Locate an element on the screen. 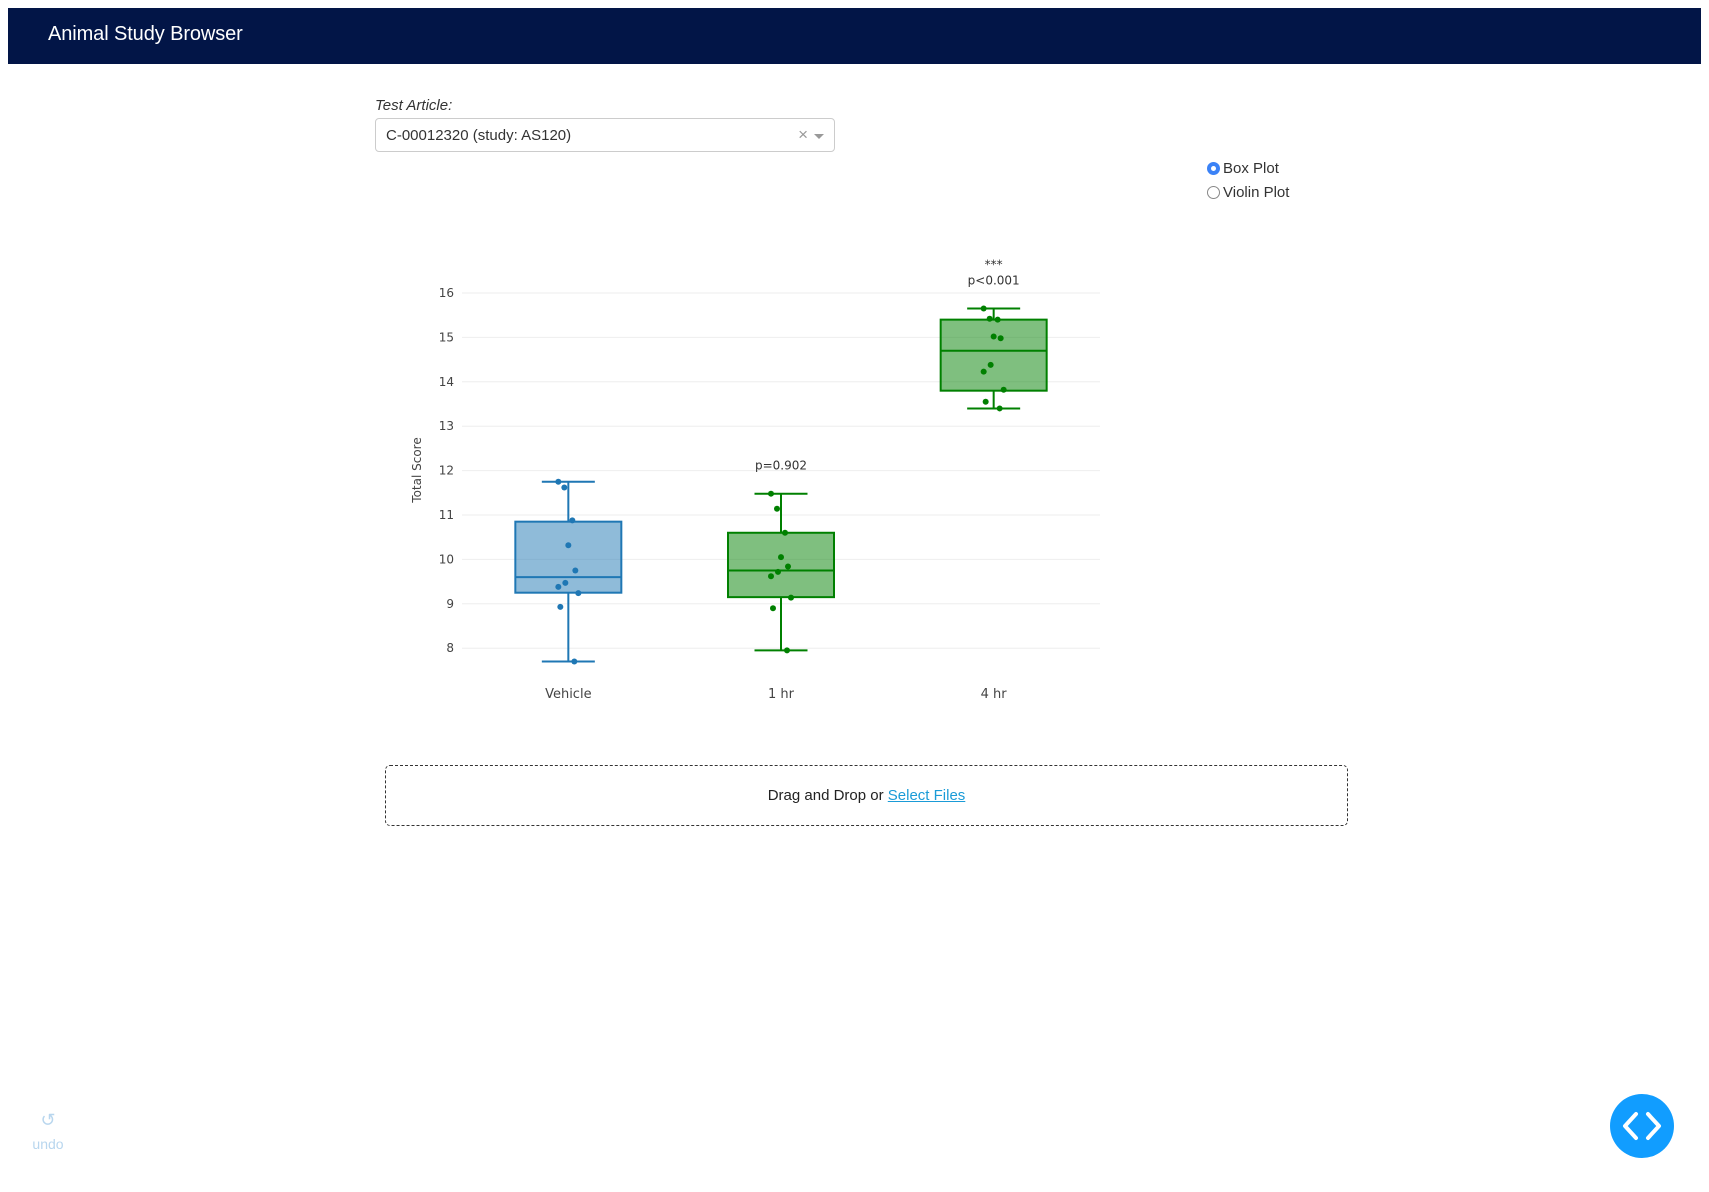 The width and height of the screenshot is (1709, 1192). radio-option-violin-plot: Violin Plot is located at coordinates (1248, 192).